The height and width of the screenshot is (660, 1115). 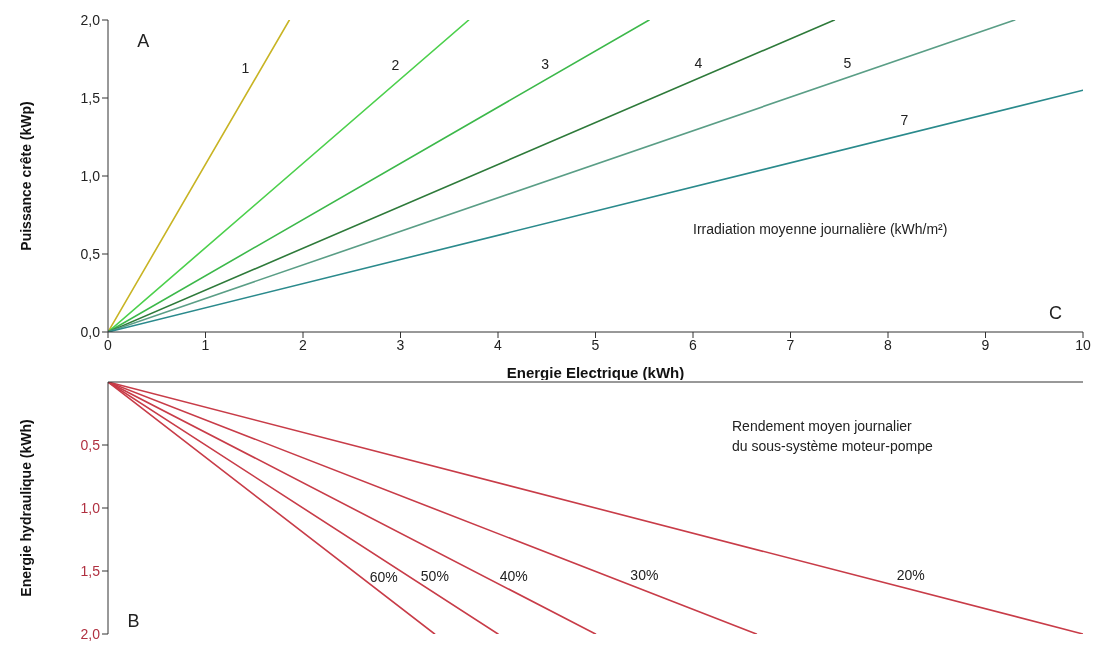 I want to click on series-label: 5, so click(x=847, y=62).